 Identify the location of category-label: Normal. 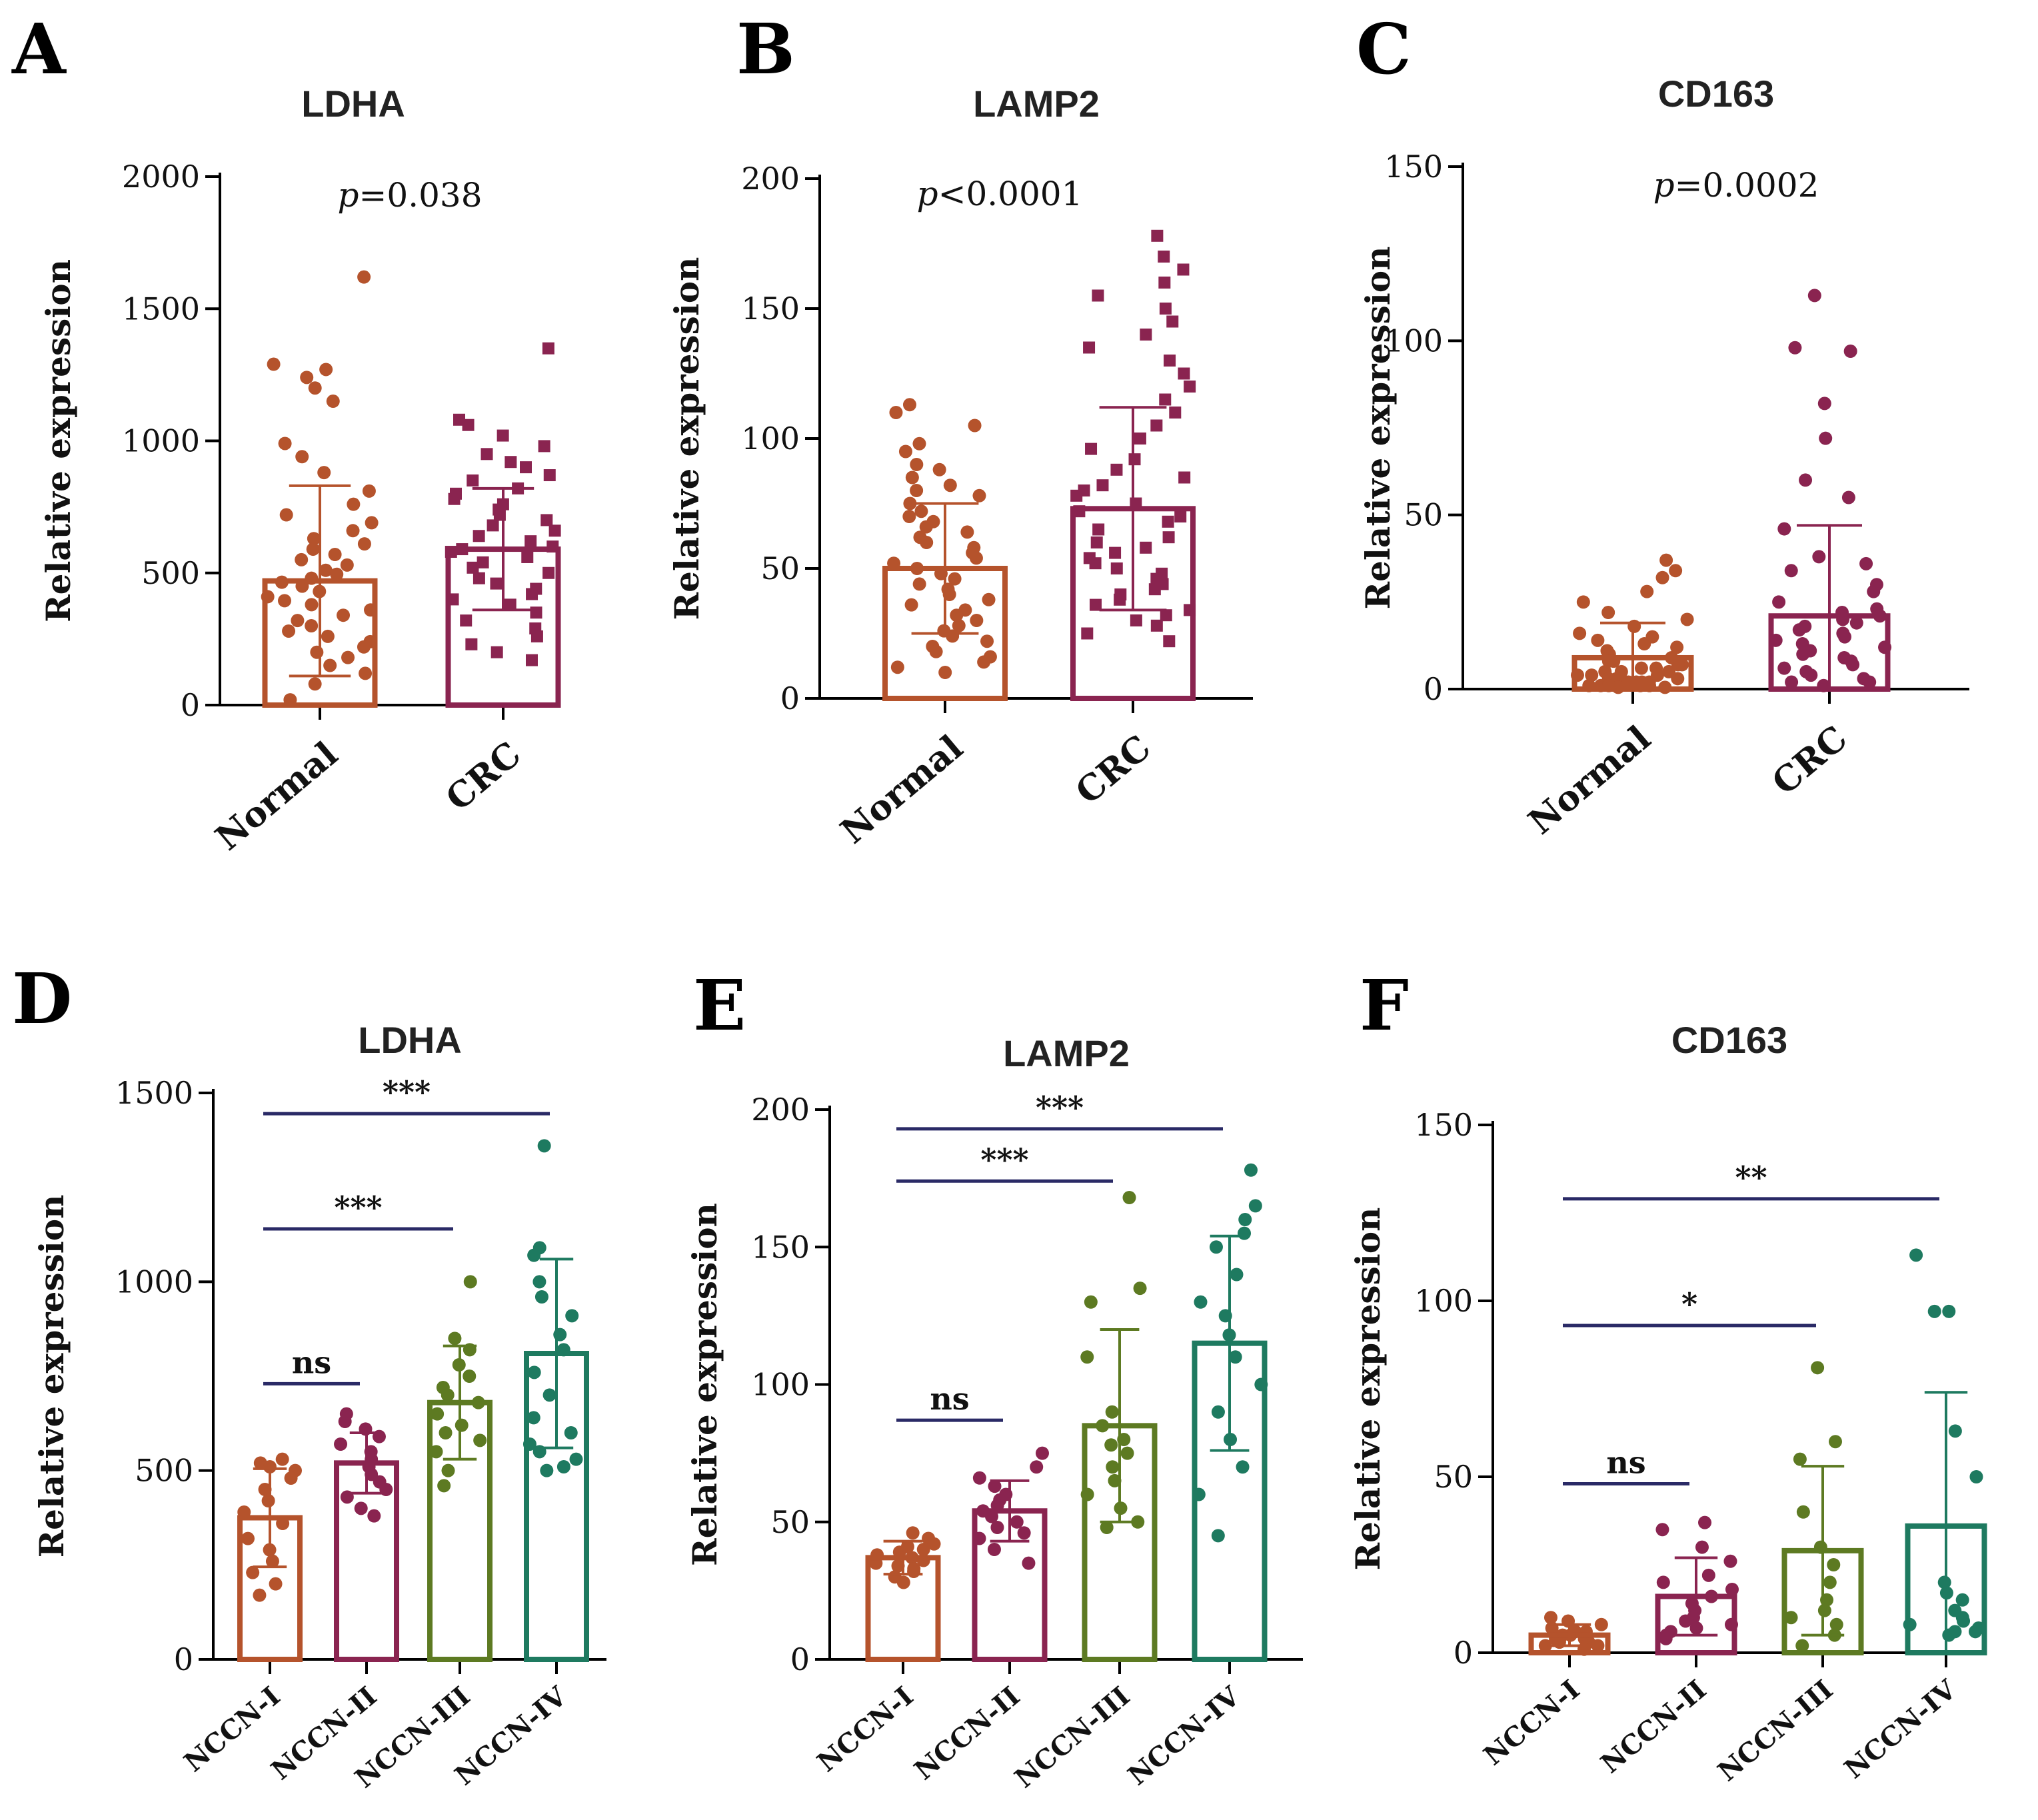
(1589, 780).